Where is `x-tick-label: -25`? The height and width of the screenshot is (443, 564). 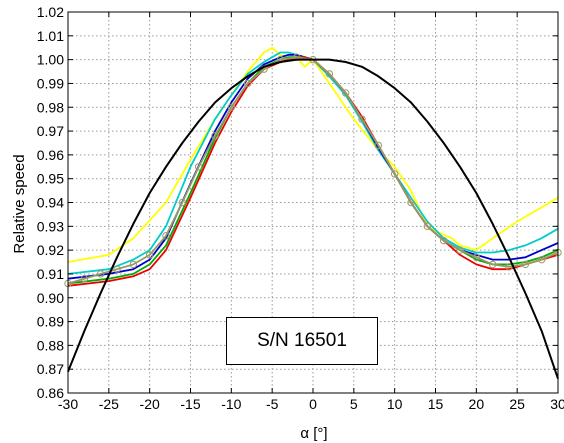 x-tick-label: -25 is located at coordinates (109, 404).